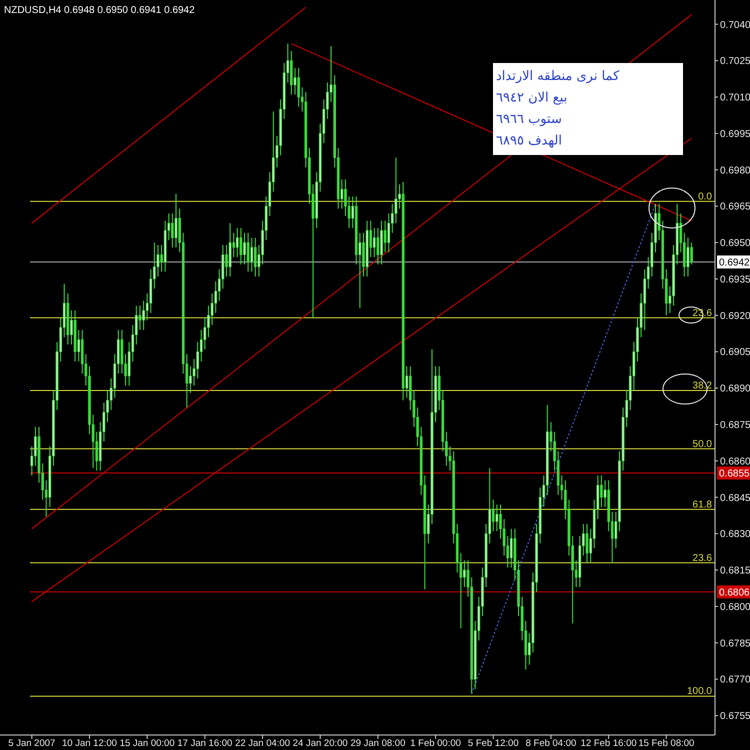 This screenshot has height=750, width=750. What do you see at coordinates (100, 10) in the screenshot?
I see `text: NZDUSD,H4 0.6948 0.6950 0.6941 0.6942` at bounding box center [100, 10].